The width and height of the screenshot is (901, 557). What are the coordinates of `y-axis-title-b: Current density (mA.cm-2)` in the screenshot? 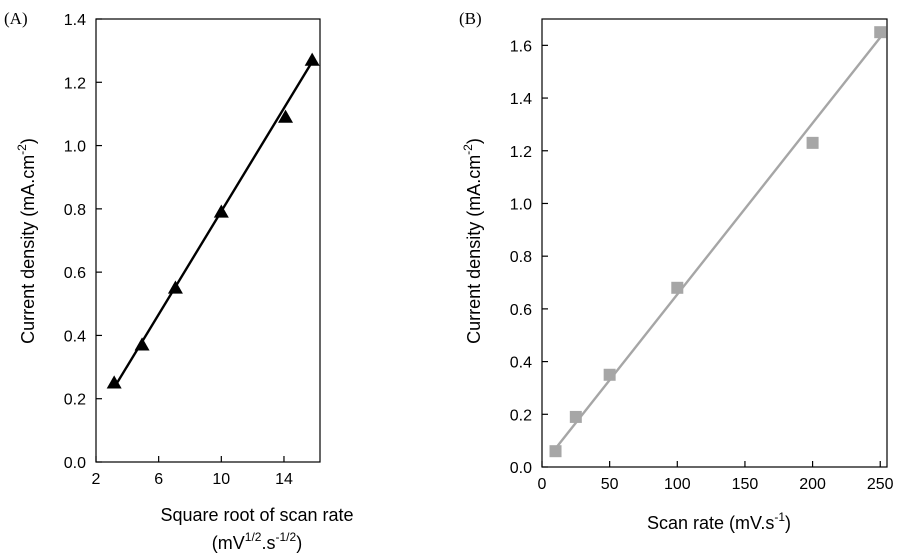 It's located at (472, 241).